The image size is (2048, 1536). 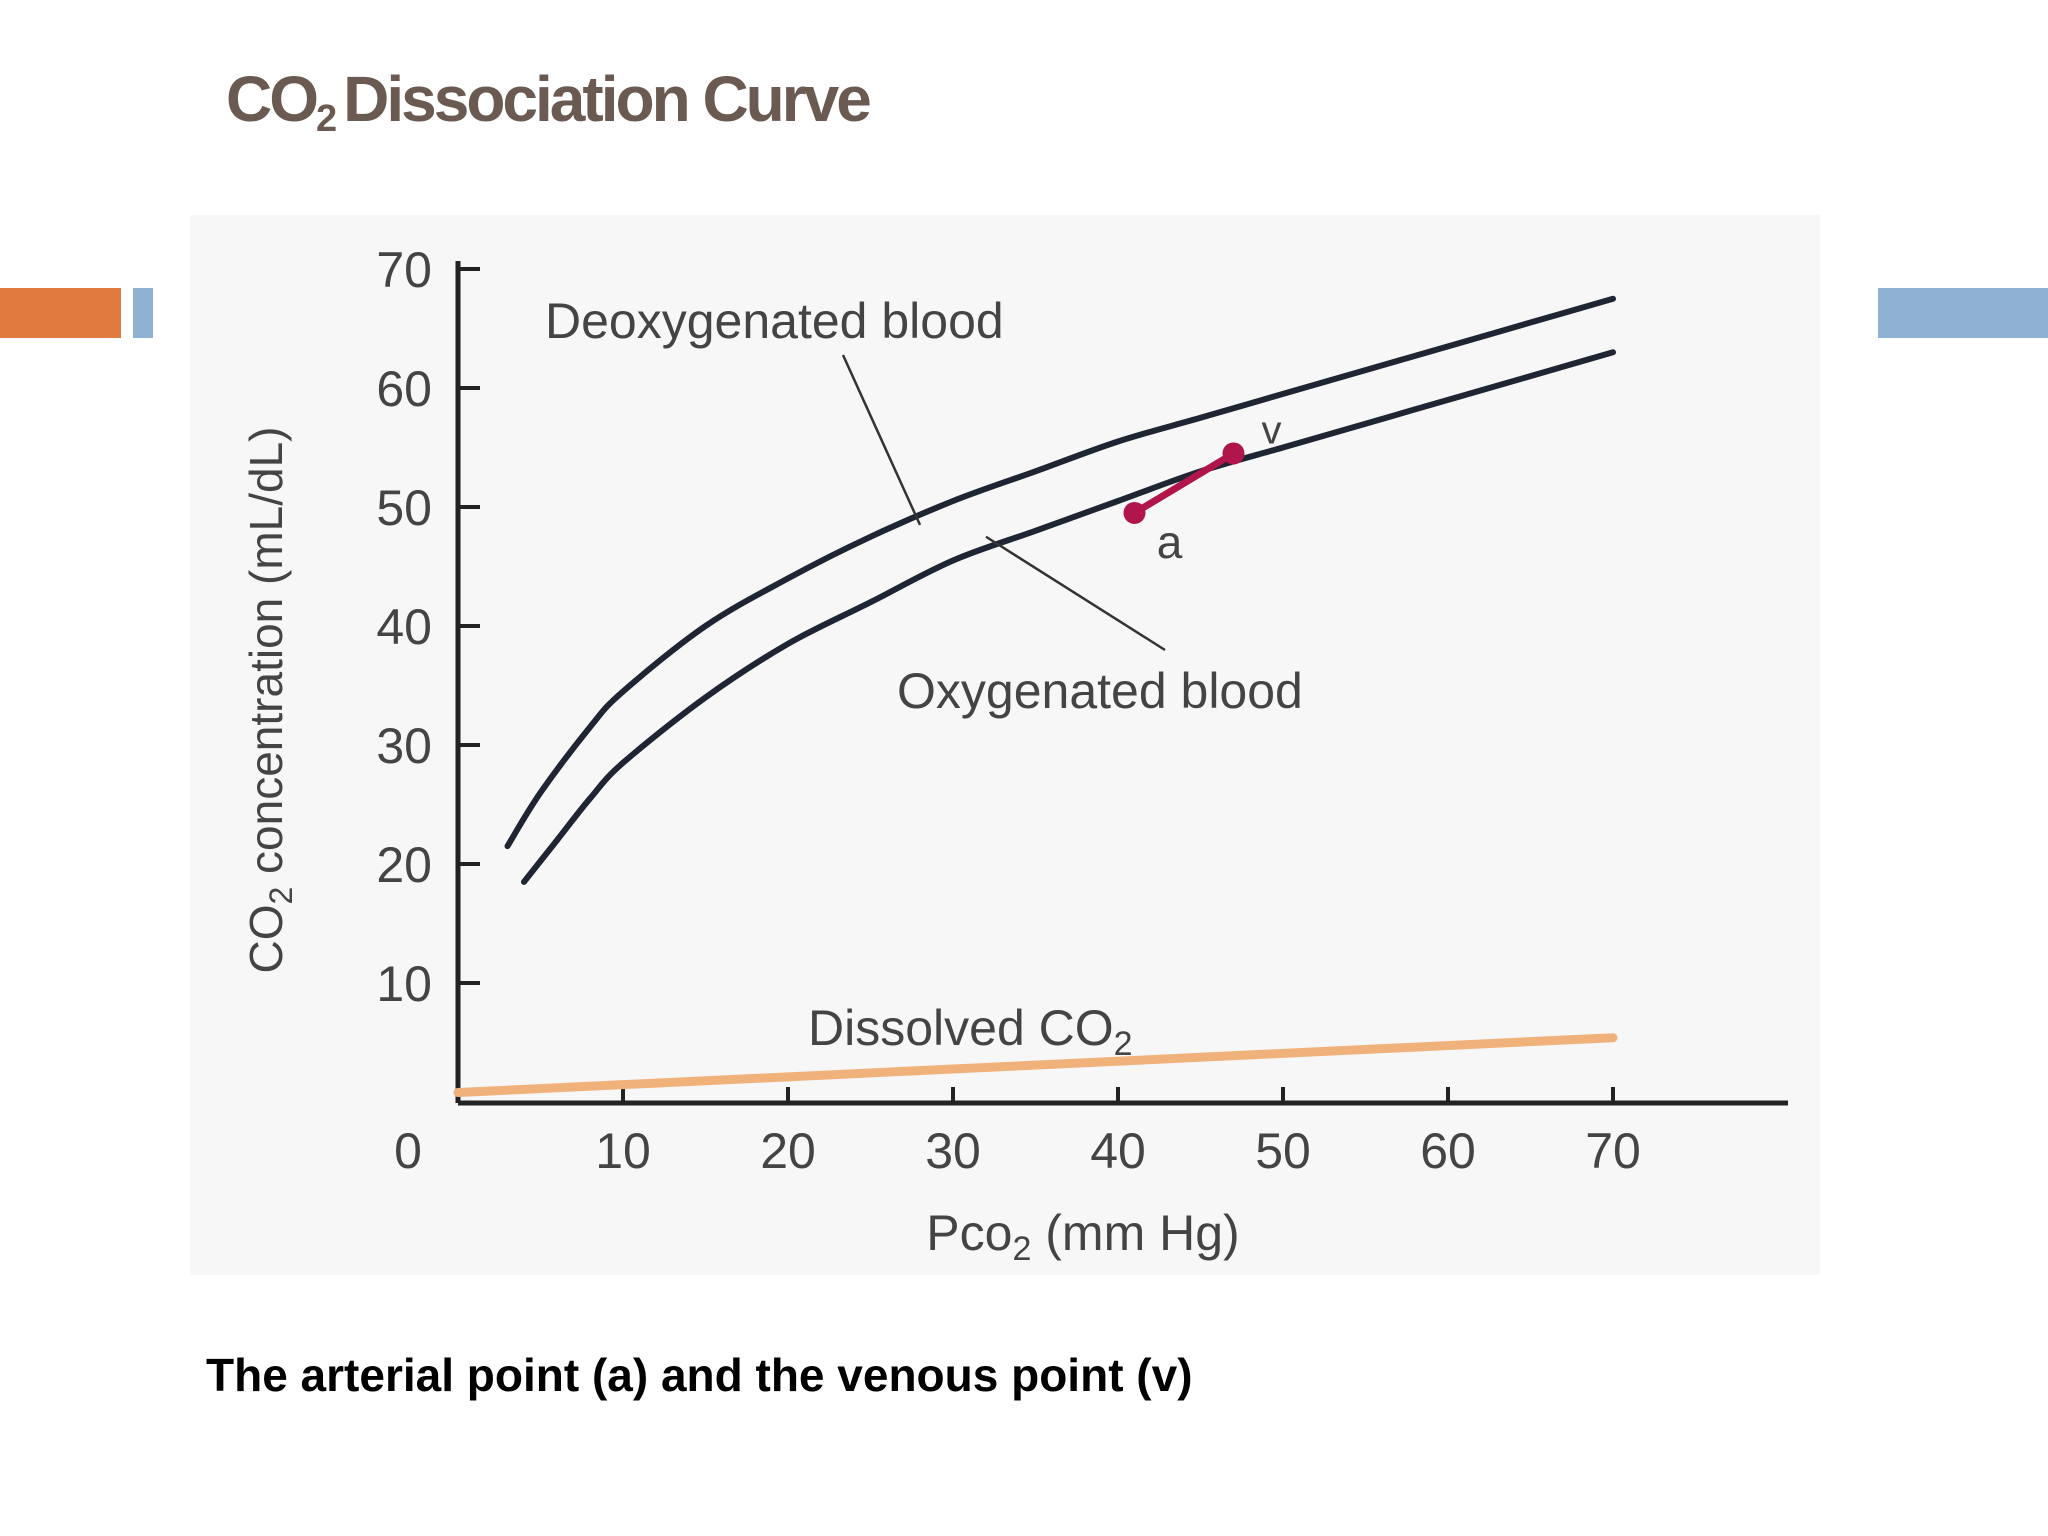 I want to click on accent-bar-blue-right, so click(x=1963, y=313).